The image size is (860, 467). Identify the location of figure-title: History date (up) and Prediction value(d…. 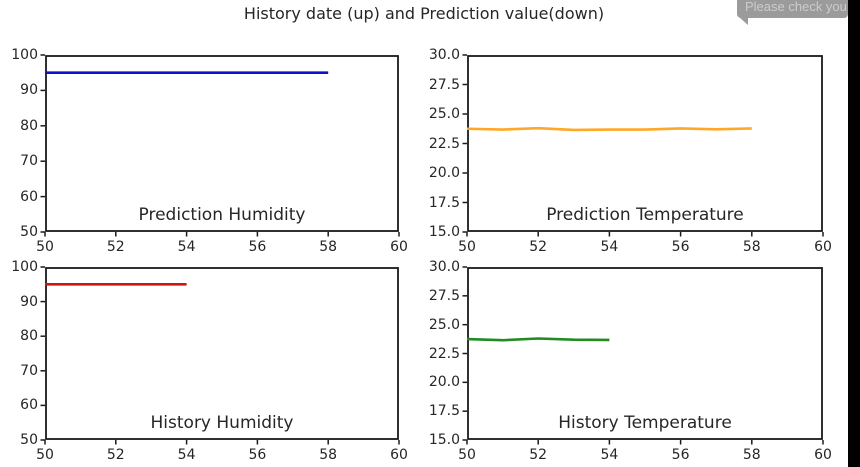
(424, 13).